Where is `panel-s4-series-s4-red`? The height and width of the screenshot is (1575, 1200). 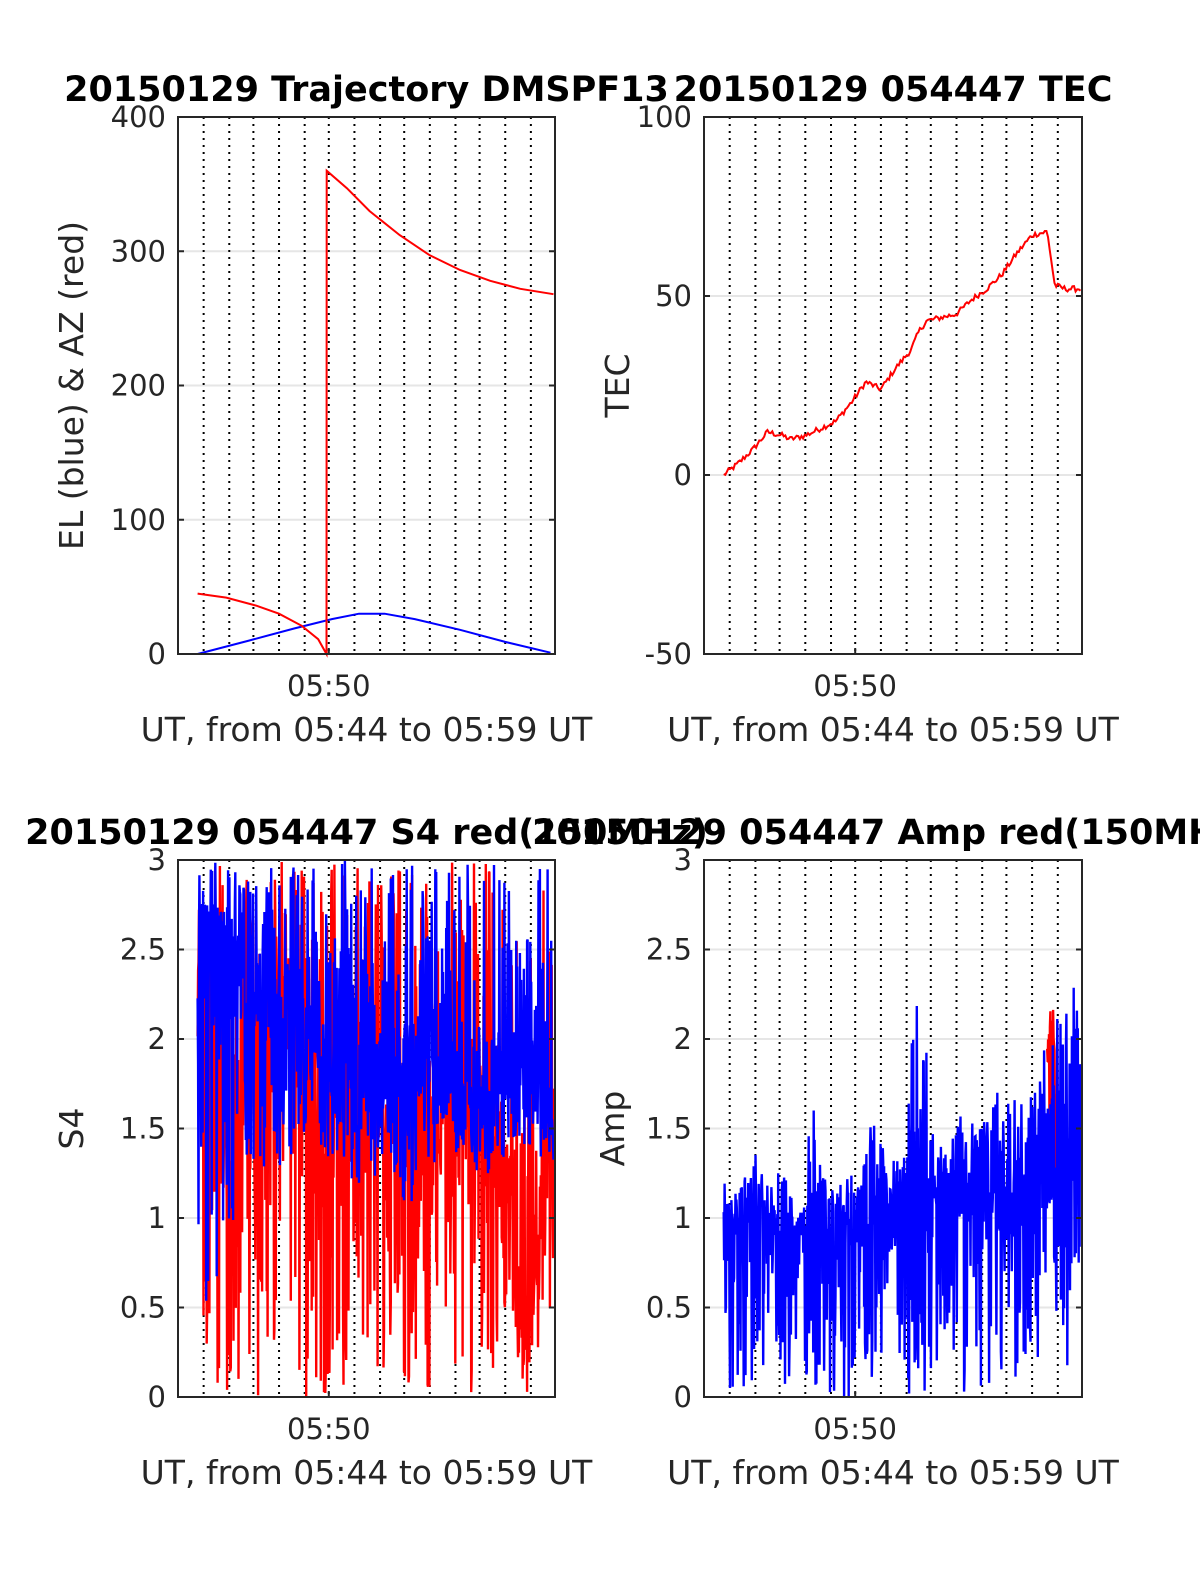 panel-s4-series-s4-red is located at coordinates (375, 1129).